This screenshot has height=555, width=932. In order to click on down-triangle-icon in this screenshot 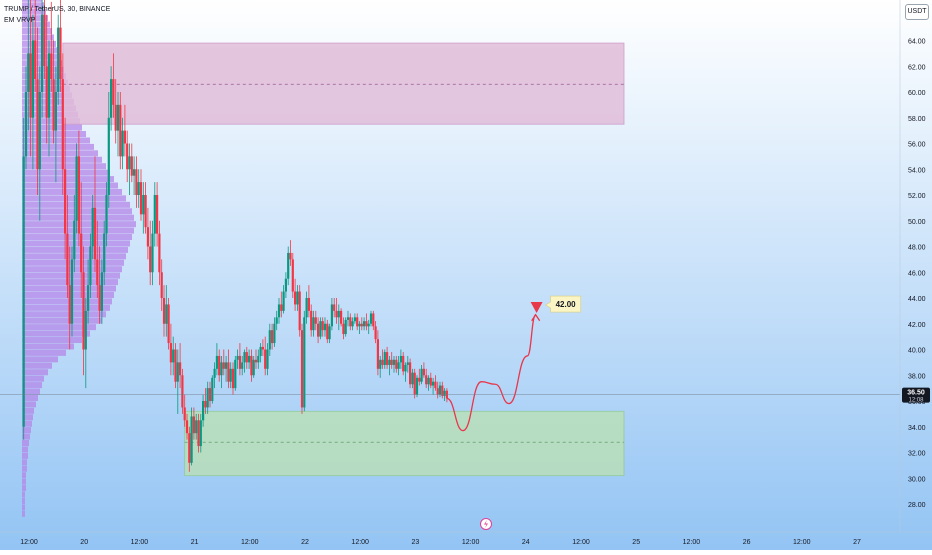, I will do `click(536, 308)`.